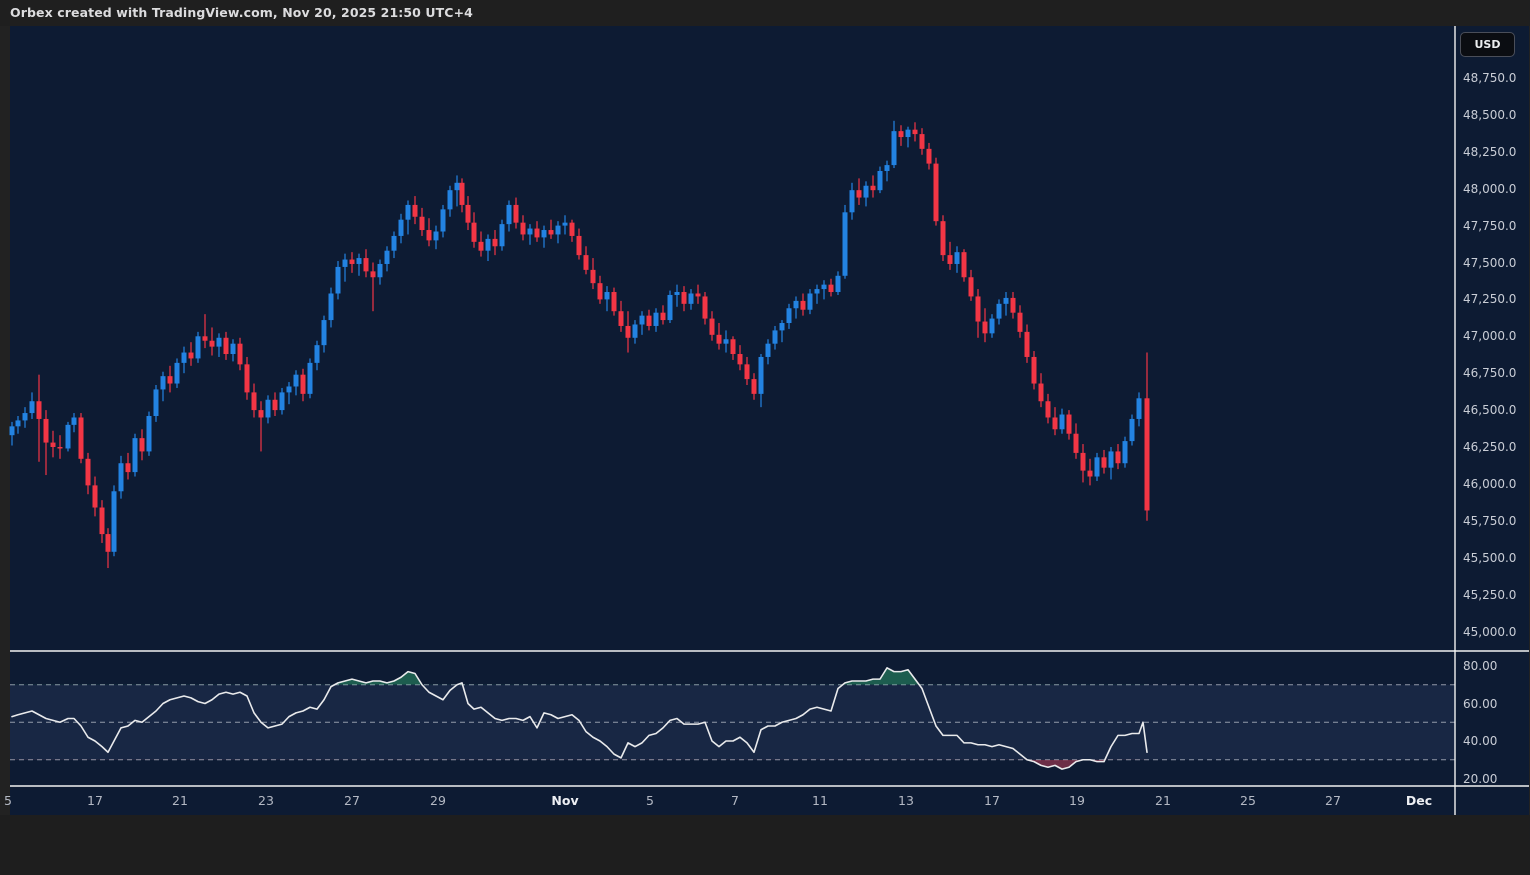  Describe the element at coordinates (1490, 188) in the screenshot. I see `price-tick-label: 48,000.0` at that location.